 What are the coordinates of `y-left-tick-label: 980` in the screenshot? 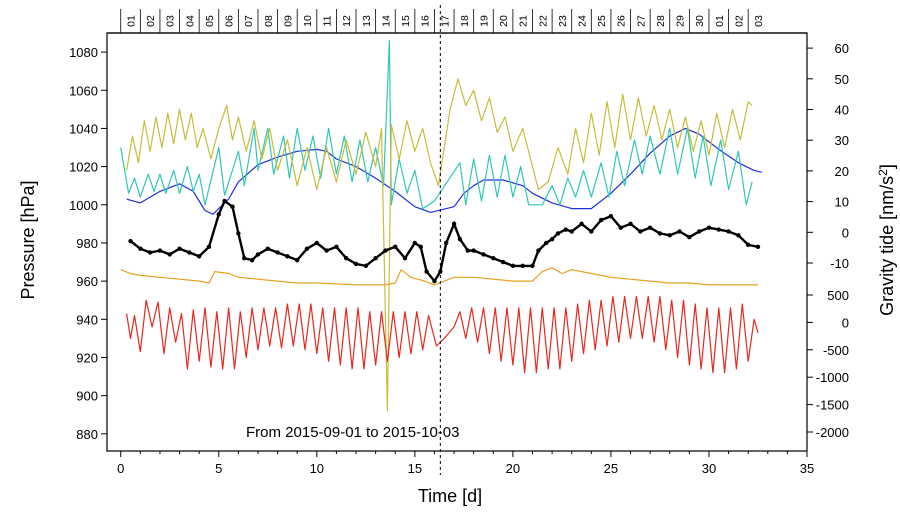 It's located at (87, 243).